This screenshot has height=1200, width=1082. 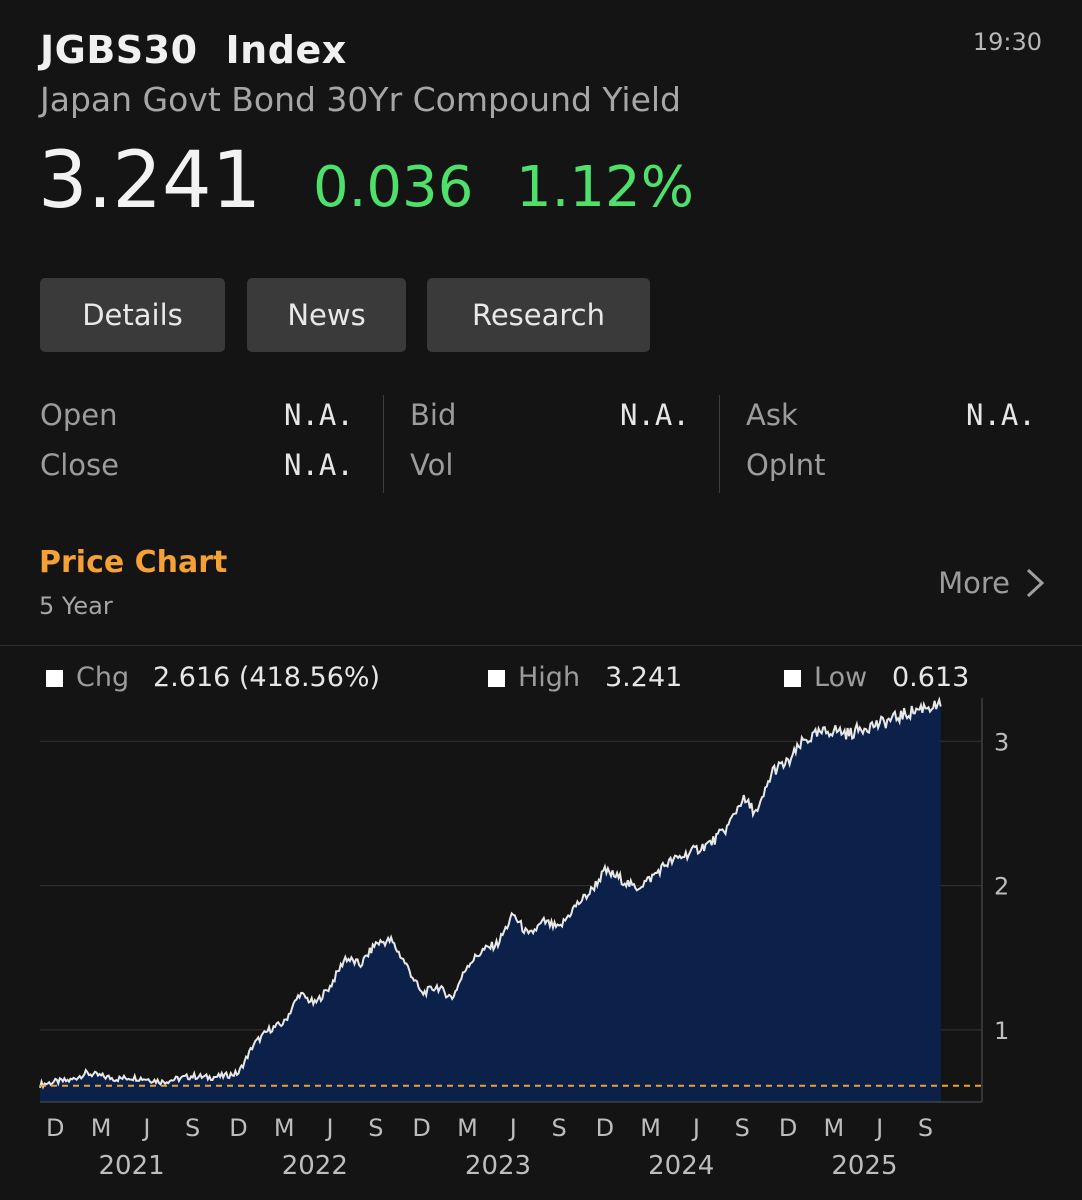 What do you see at coordinates (76, 606) in the screenshot?
I see `chart-period: 5 Year` at bounding box center [76, 606].